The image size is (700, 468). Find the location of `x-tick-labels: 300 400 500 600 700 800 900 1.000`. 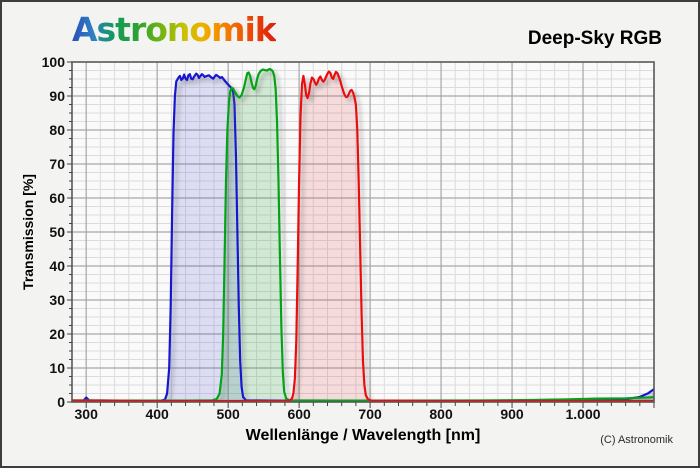

x-tick-labels: 300 400 500 600 700 800 900 1.000 is located at coordinates (338, 414).